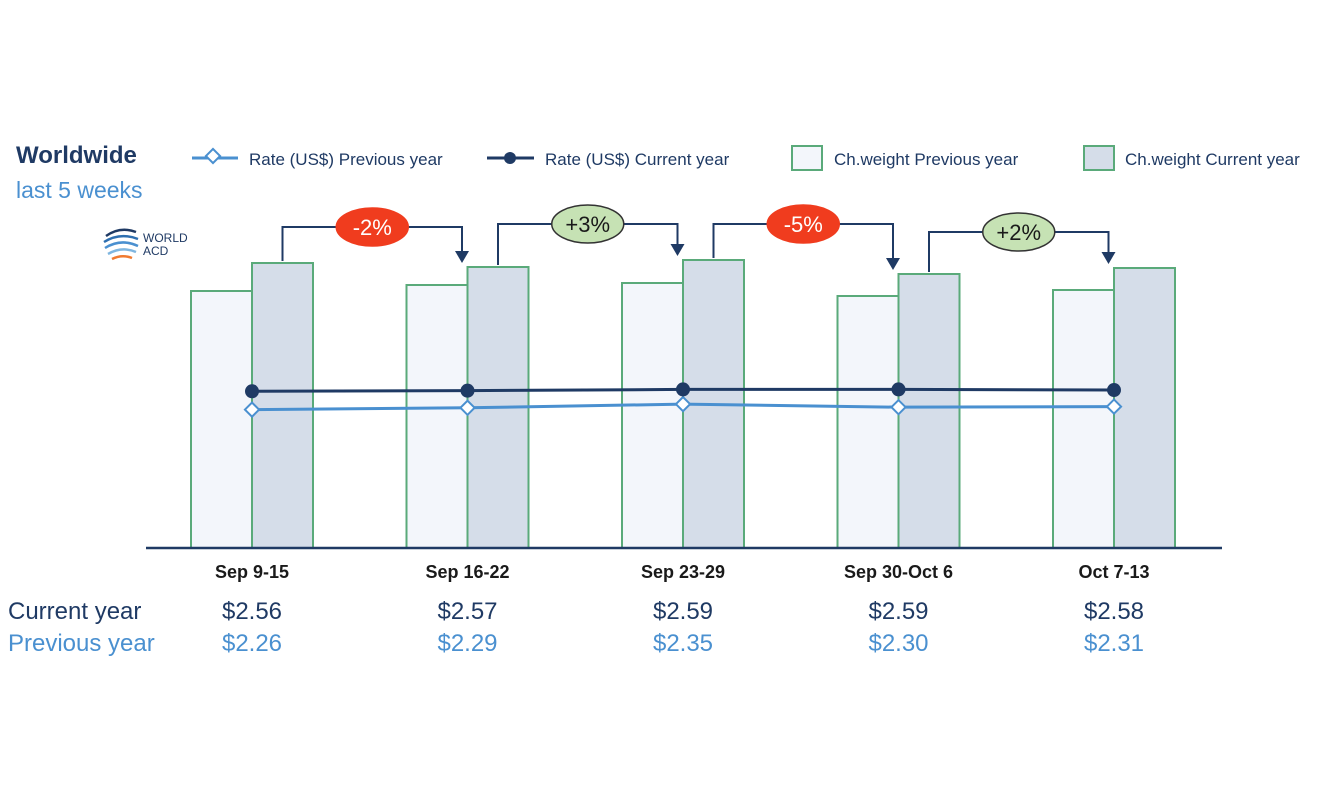 The image size is (1338, 803). I want to click on legend-item-rate-current: Rate (US$) Current year, so click(608, 159).